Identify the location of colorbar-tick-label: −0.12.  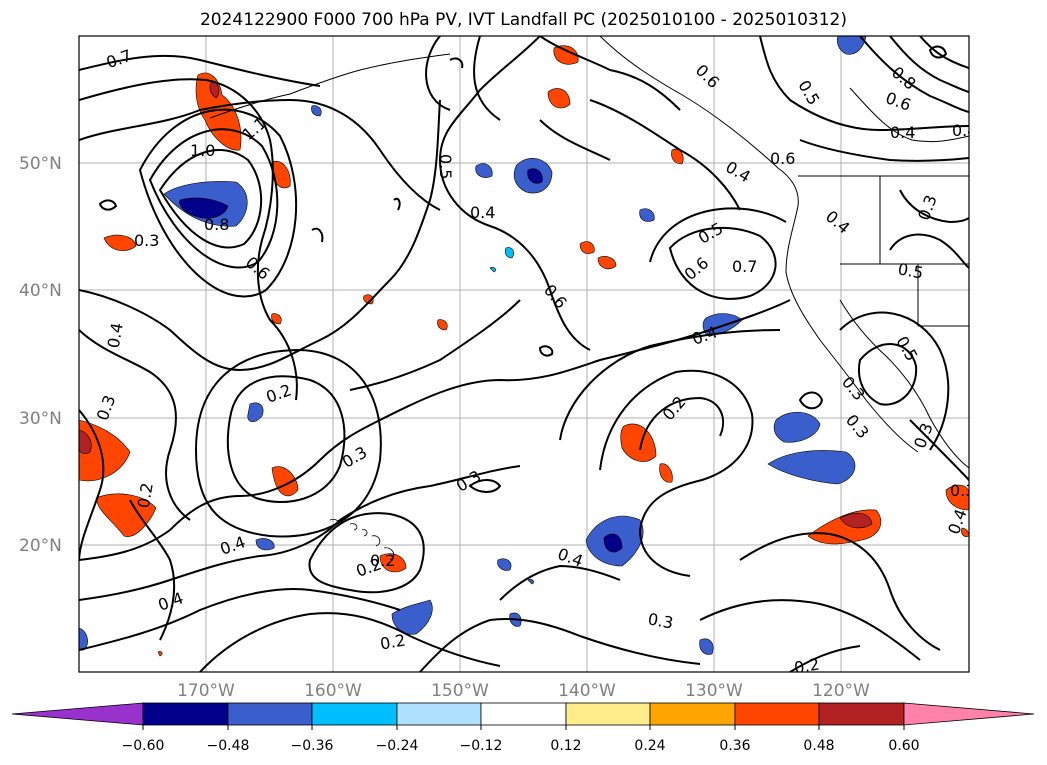
(481, 746).